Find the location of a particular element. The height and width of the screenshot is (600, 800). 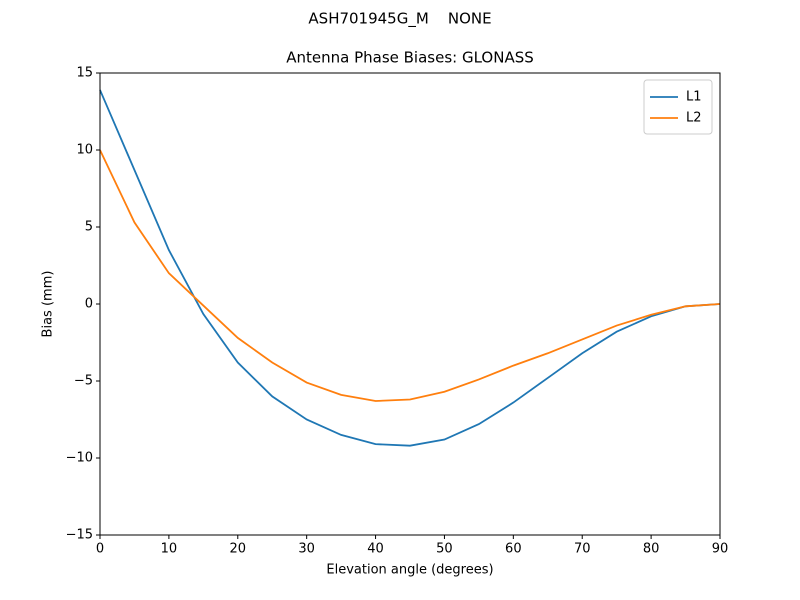

x-tick-label: 60 is located at coordinates (513, 549).